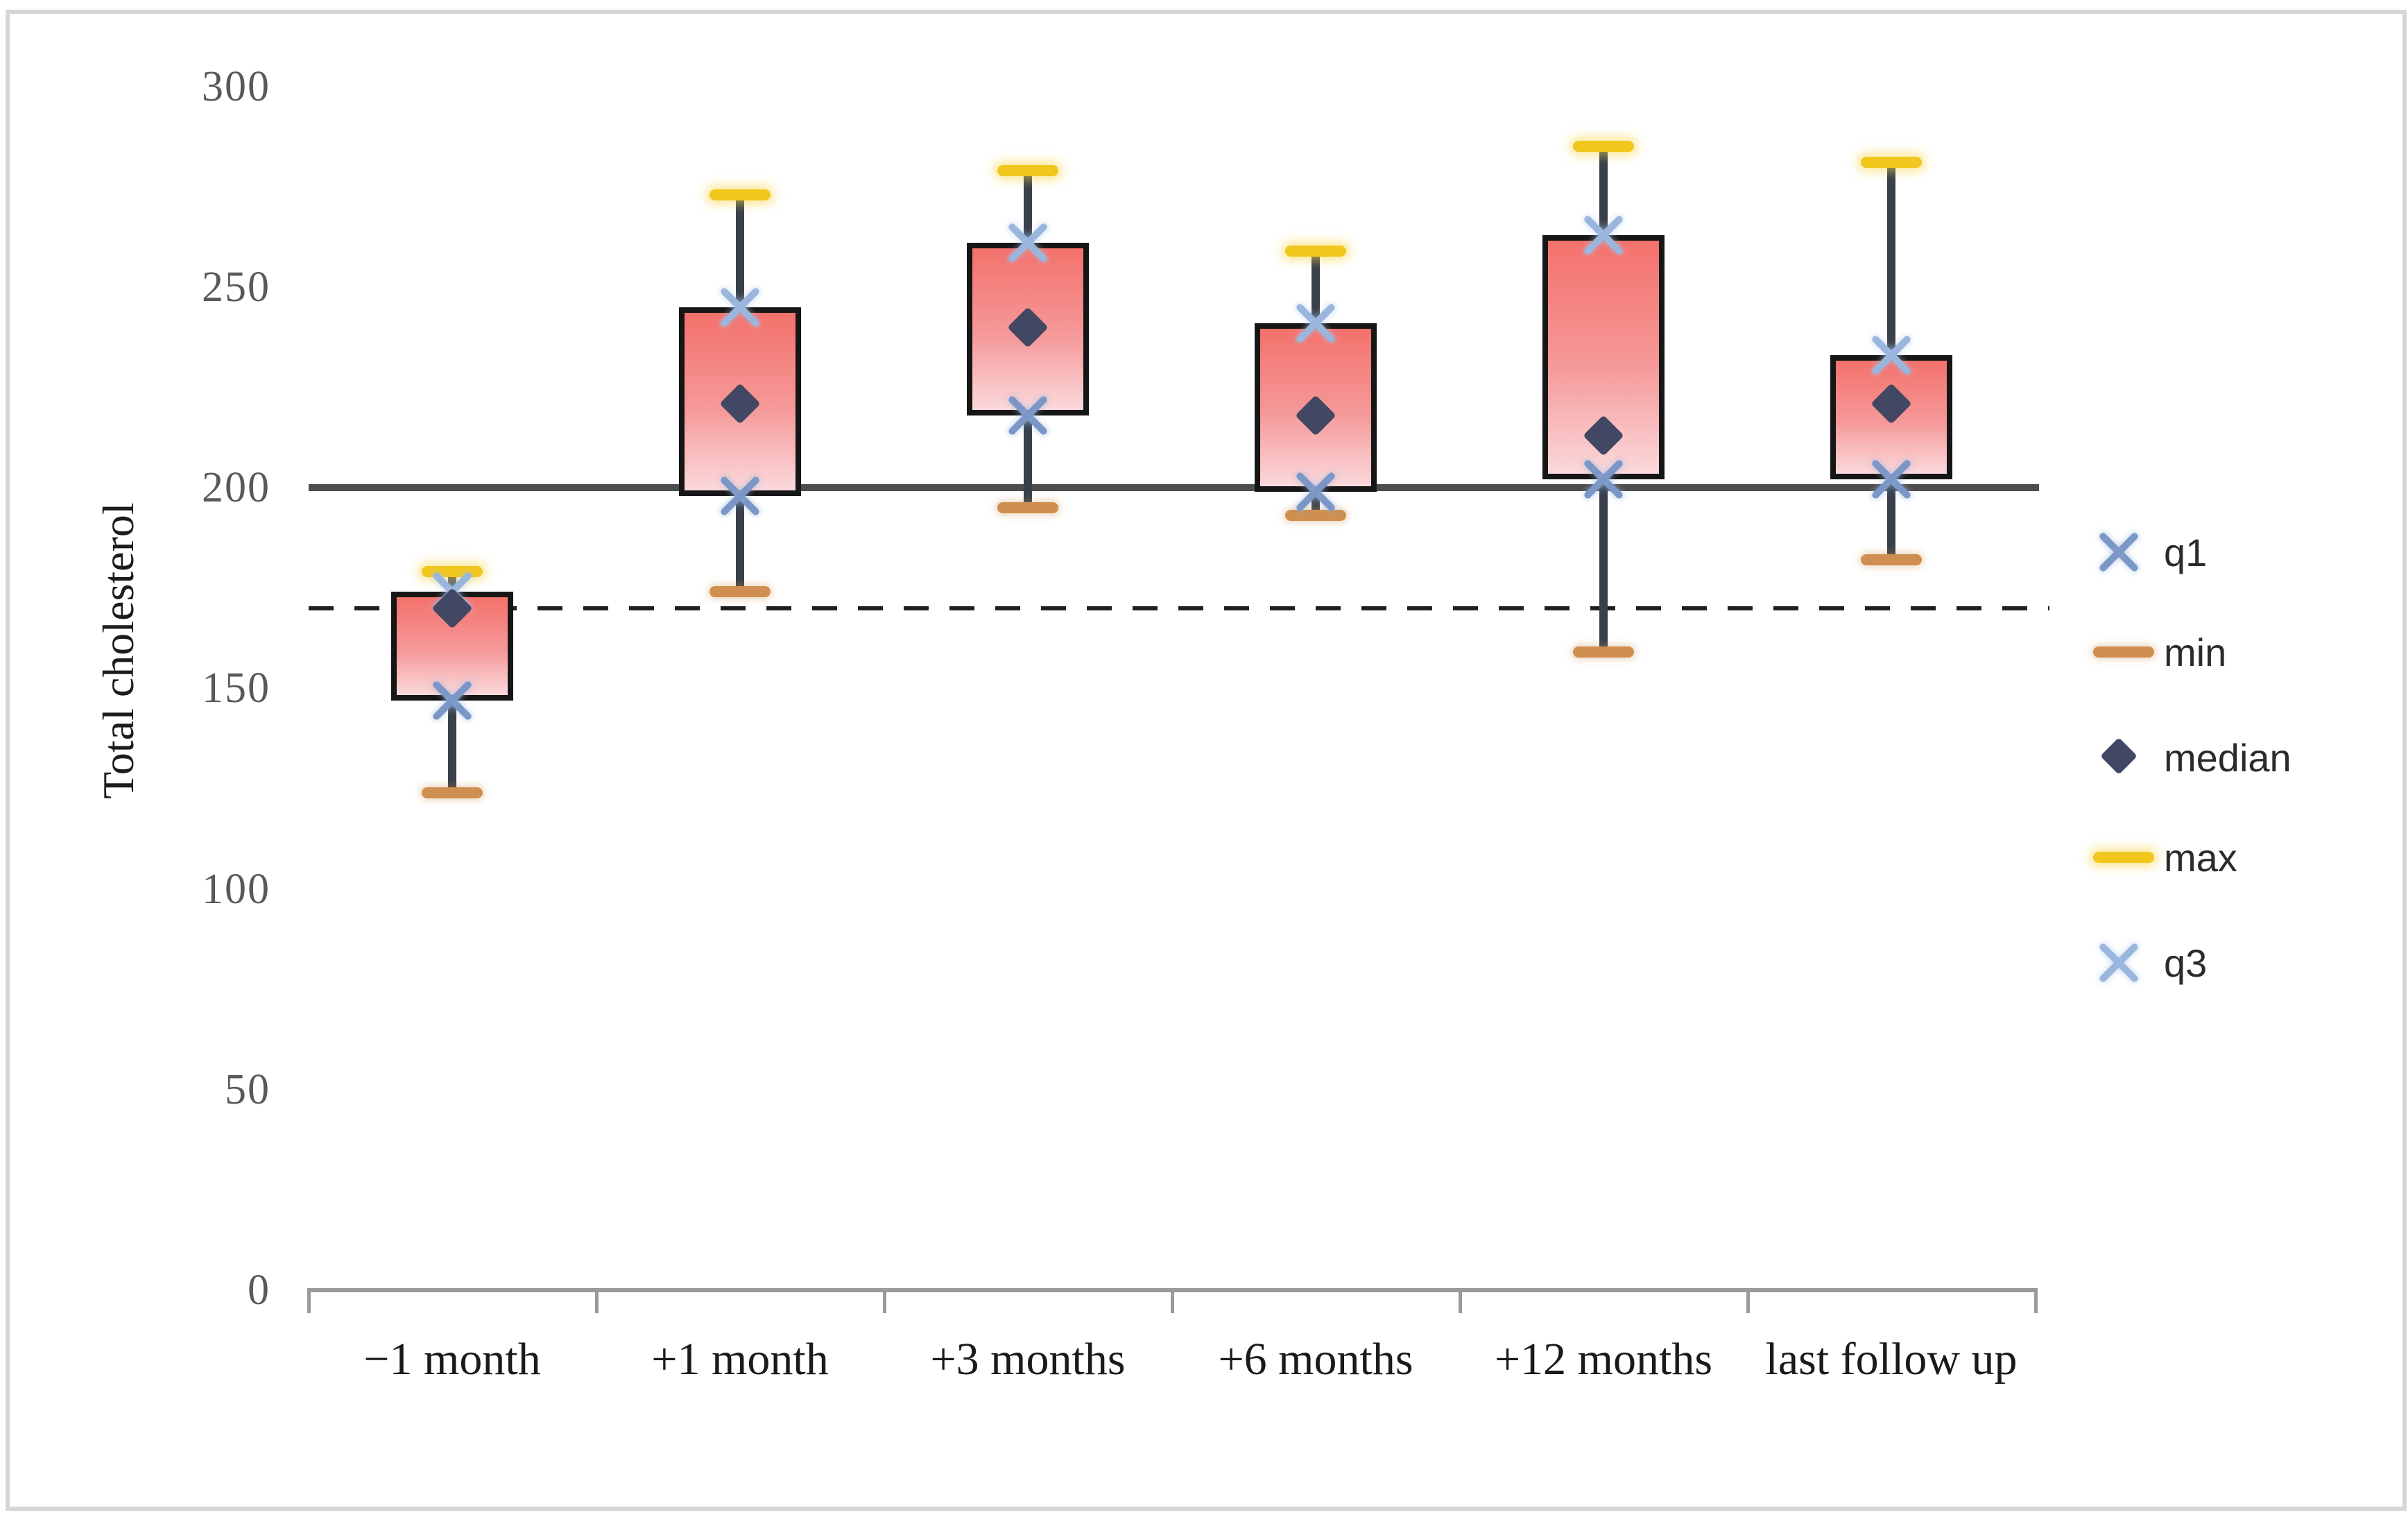 This screenshot has height=1517, width=2408. Describe the element at coordinates (236, 688) in the screenshot. I see `y-axis-tick-label: 150` at that location.